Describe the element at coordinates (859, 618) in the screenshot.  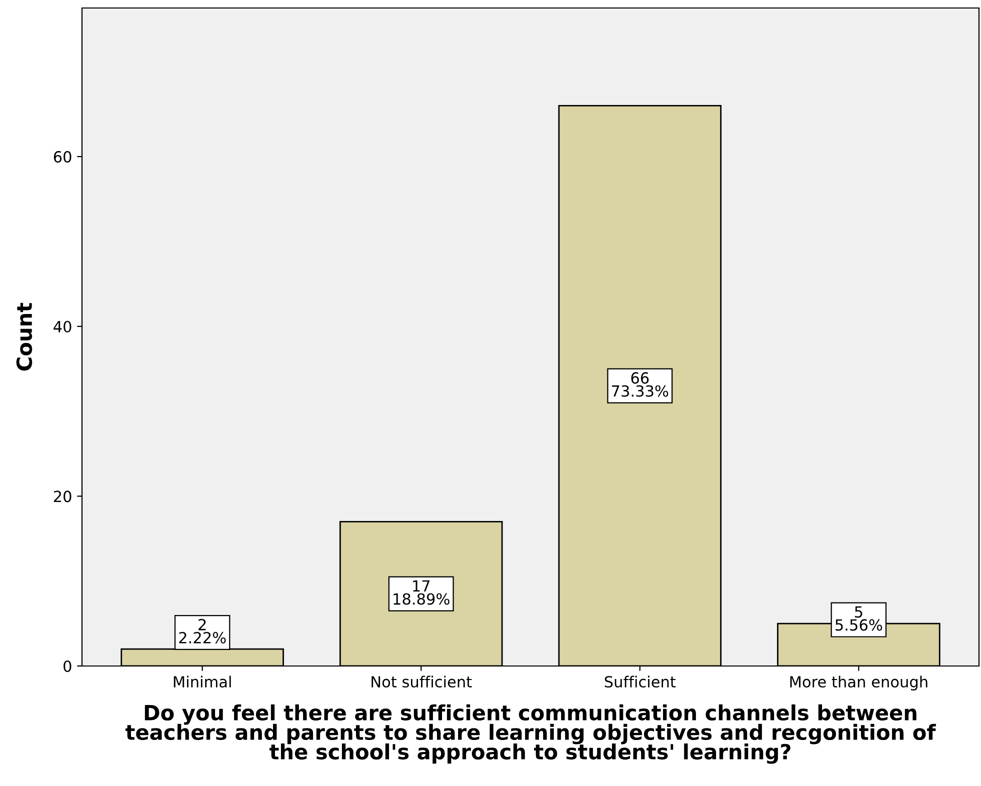
I see `data-label: 5 5.56%` at that location.